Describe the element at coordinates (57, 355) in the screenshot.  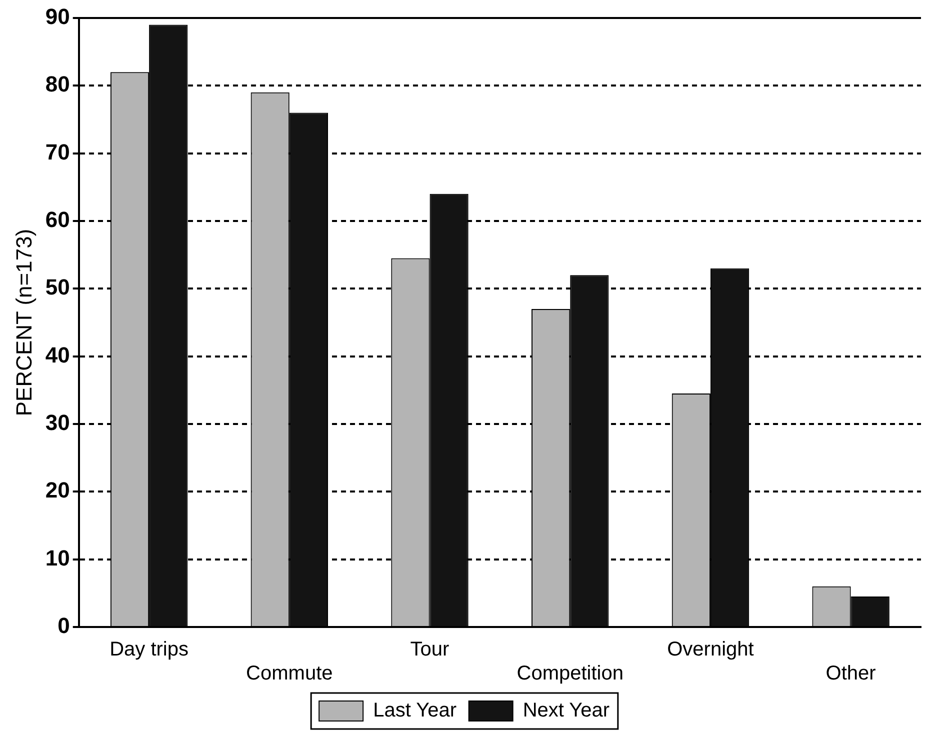
I see `y-tick-label: 40` at that location.